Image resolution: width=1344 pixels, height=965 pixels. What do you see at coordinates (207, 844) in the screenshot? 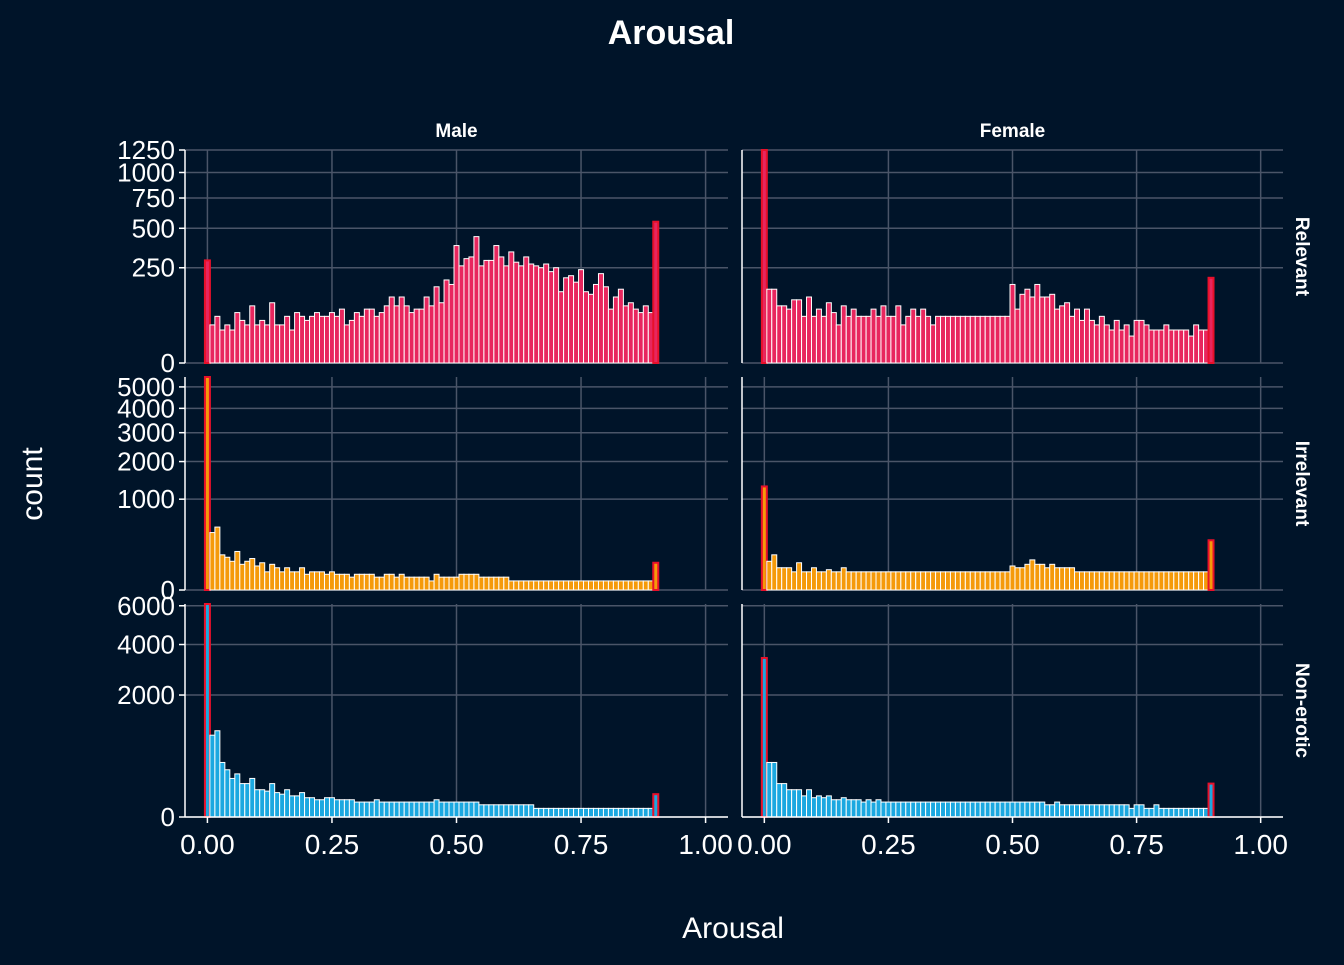
I see `panel-non-erotic-male-x-tick-label-0: 0.00` at bounding box center [207, 844].